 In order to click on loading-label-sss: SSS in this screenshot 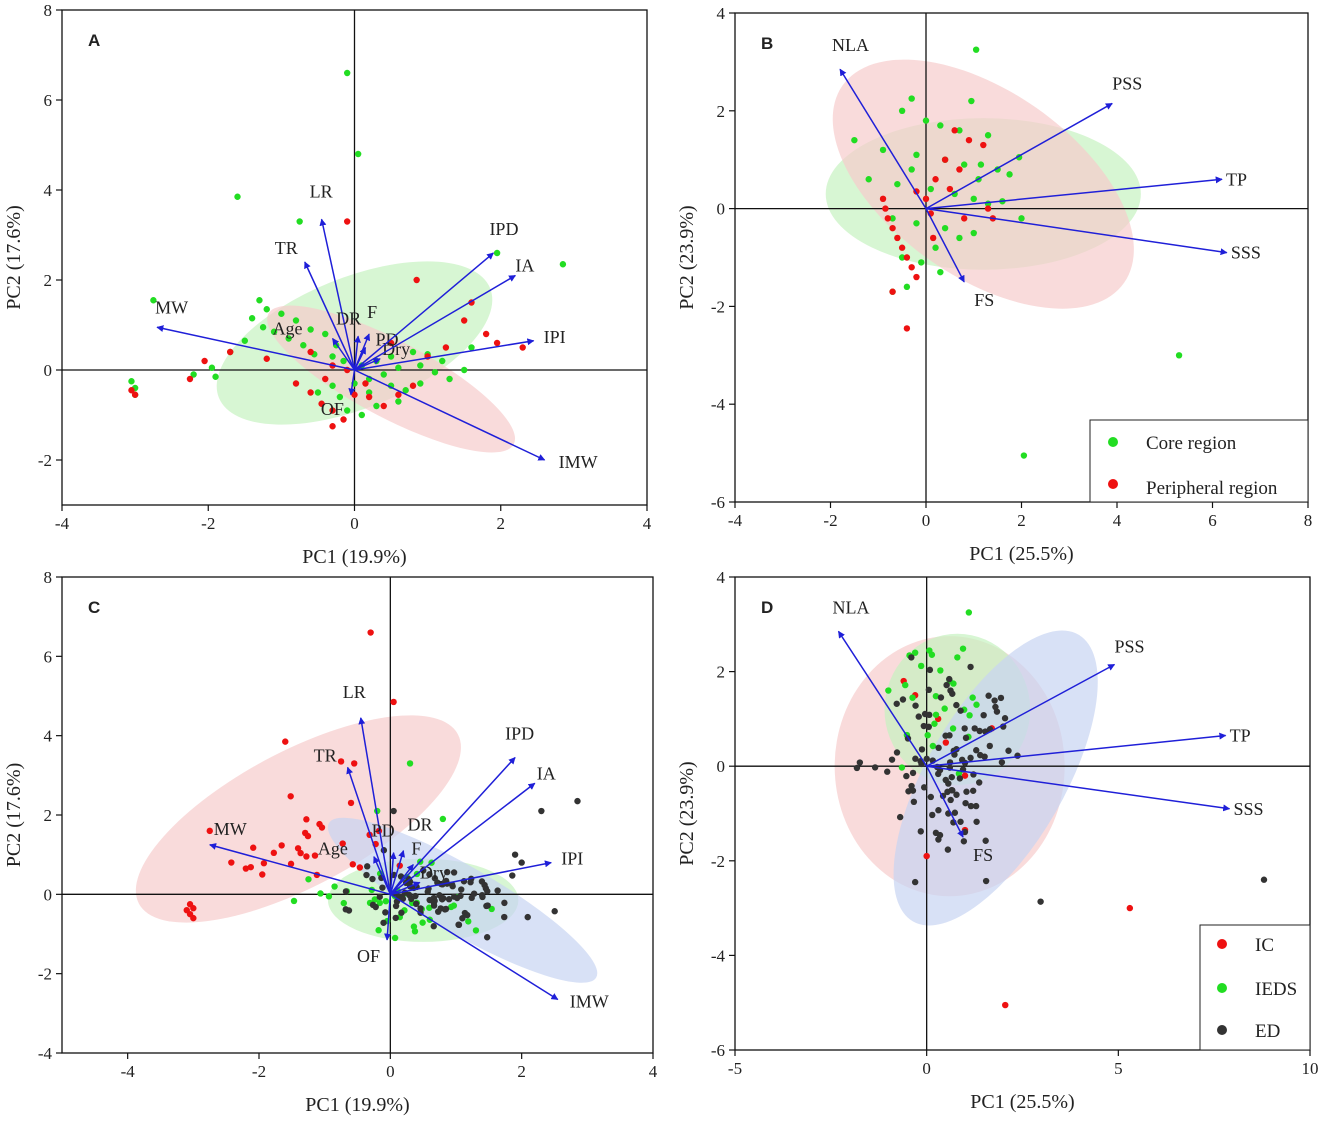, I will do `click(1249, 809)`.